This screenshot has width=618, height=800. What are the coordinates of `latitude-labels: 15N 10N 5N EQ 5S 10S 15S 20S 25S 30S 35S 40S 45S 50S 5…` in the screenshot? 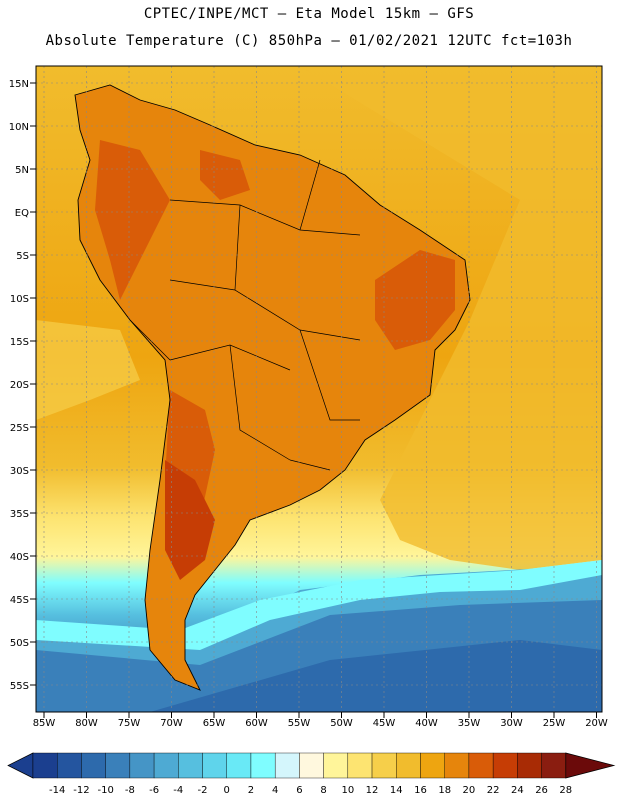 It's located at (22, 385).